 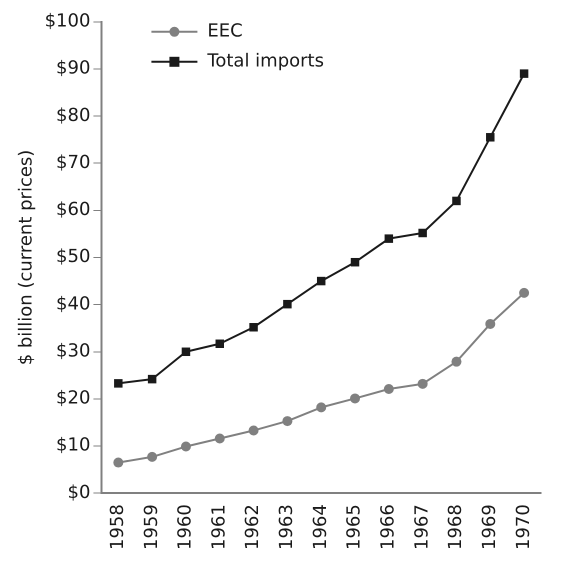 I want to click on y-tick-label: $0, so click(x=79, y=492).